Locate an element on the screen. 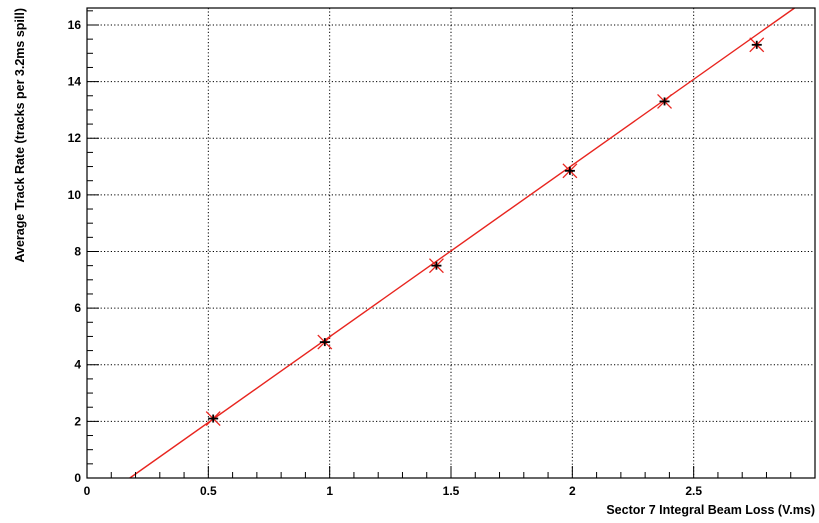 This screenshot has width=819, height=523. y-tick-label: 10 is located at coordinates (75, 195).